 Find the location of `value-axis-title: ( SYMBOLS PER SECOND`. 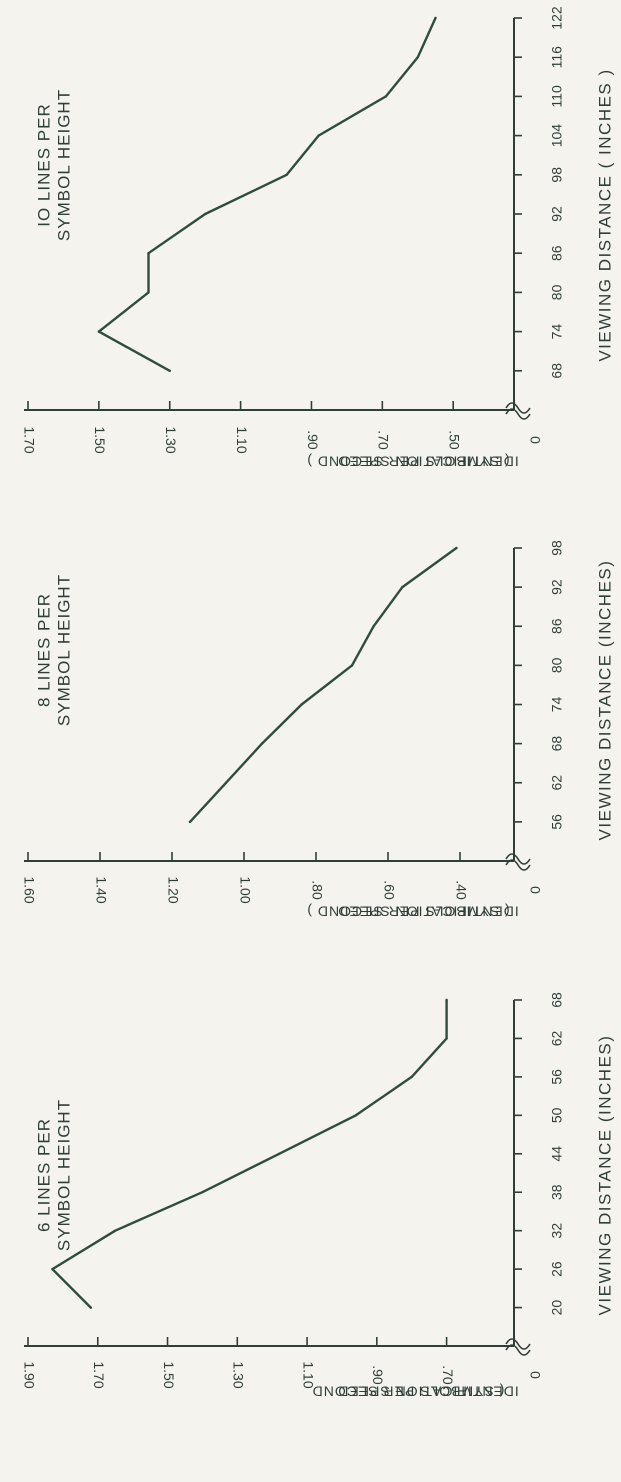

value-axis-title: ( SYMBOLS PER SECOND is located at coordinates (408, 1391).